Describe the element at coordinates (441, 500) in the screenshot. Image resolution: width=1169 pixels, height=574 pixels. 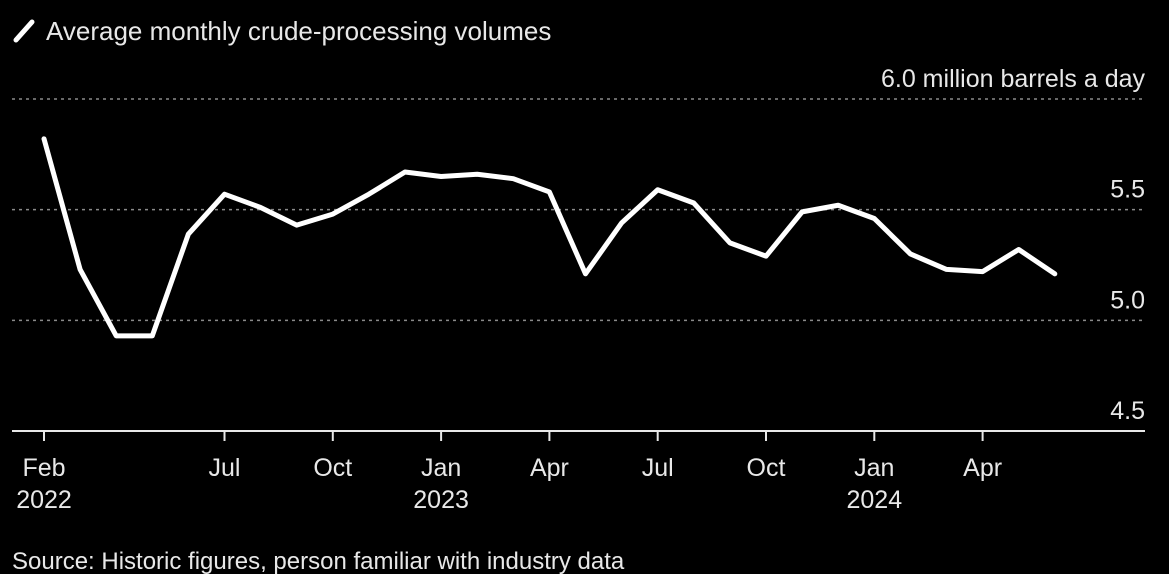
I see `x-tick-year-label: 2023` at that location.